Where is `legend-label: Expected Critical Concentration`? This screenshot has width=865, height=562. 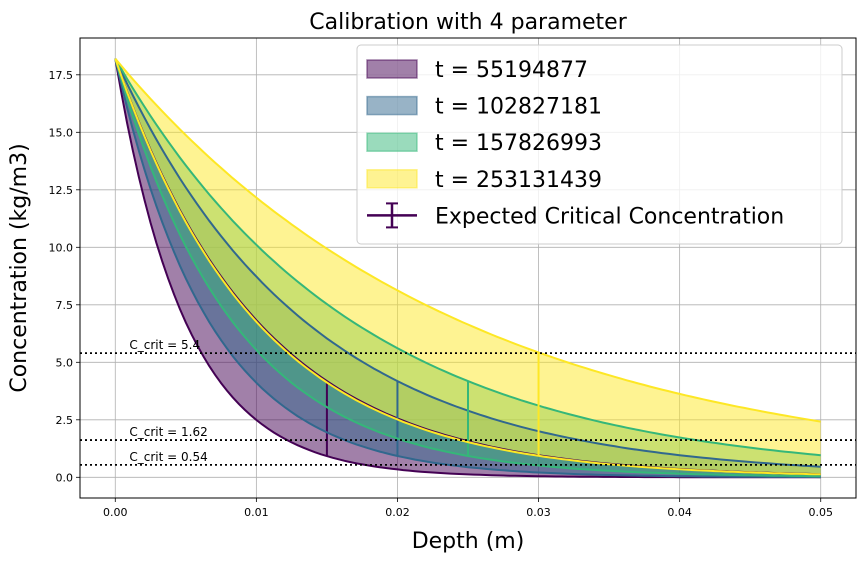
legend-label: Expected Critical Concentration is located at coordinates (609, 216).